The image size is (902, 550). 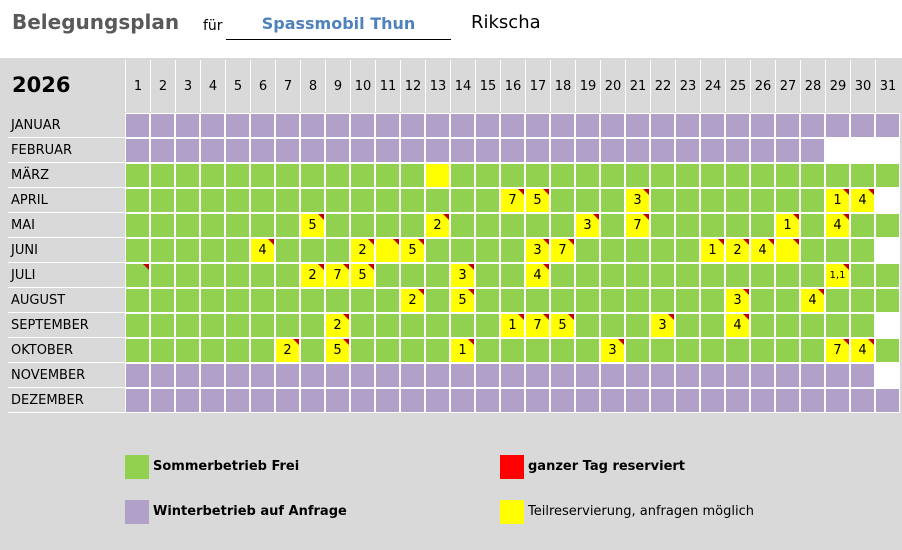 I want to click on day-header: 20, so click(x=612, y=86).